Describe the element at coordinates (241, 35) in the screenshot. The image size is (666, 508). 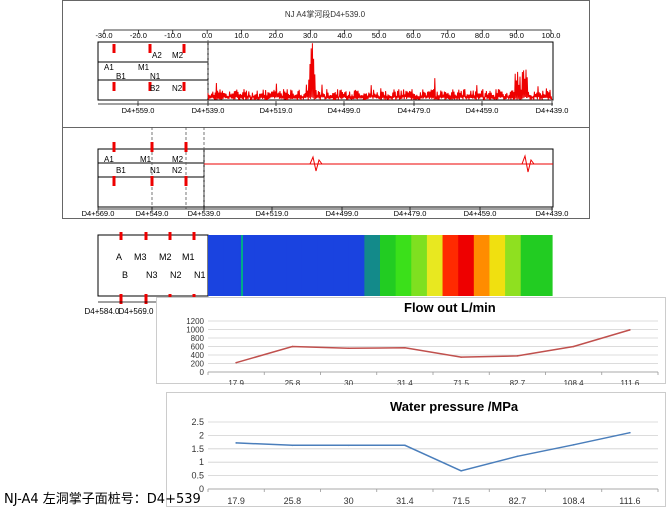
I see `tick-label: 10.0` at that location.